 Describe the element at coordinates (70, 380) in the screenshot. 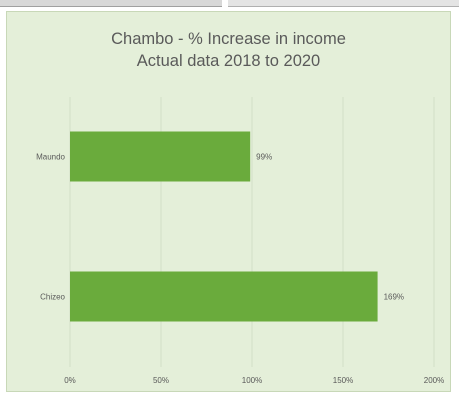

I see `x-tick-label: 0%` at that location.